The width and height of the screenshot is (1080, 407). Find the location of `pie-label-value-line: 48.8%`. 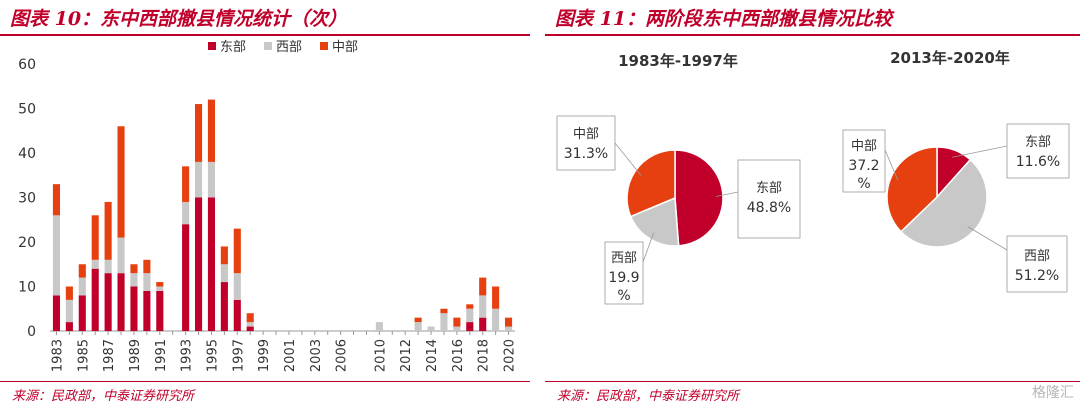

pie-label-value-line: 48.8% is located at coordinates (769, 208).